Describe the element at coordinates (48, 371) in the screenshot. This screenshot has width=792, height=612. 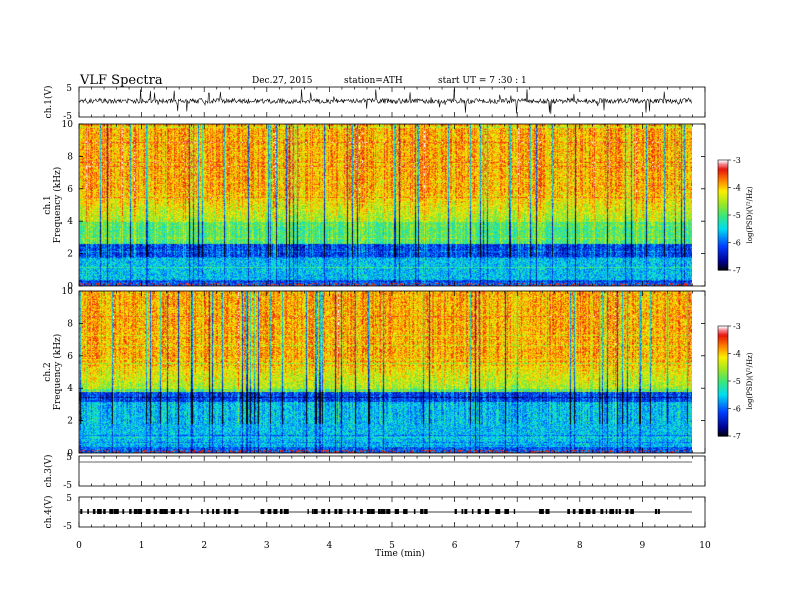
I see `ch2-spectrogram-ylabel: ch.2` at that location.